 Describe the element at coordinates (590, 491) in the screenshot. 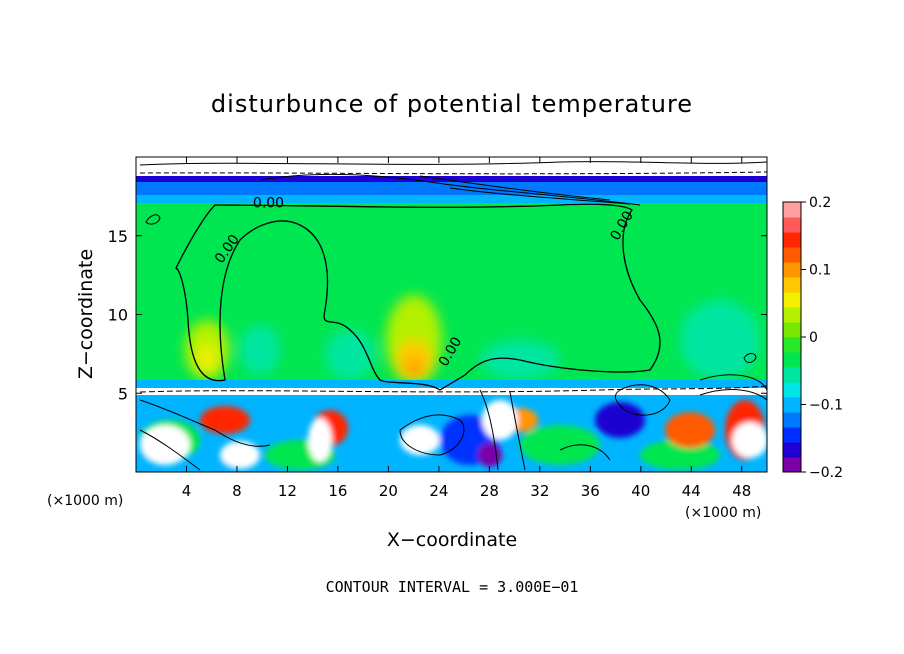

I see `x-tick-label: 36` at that location.